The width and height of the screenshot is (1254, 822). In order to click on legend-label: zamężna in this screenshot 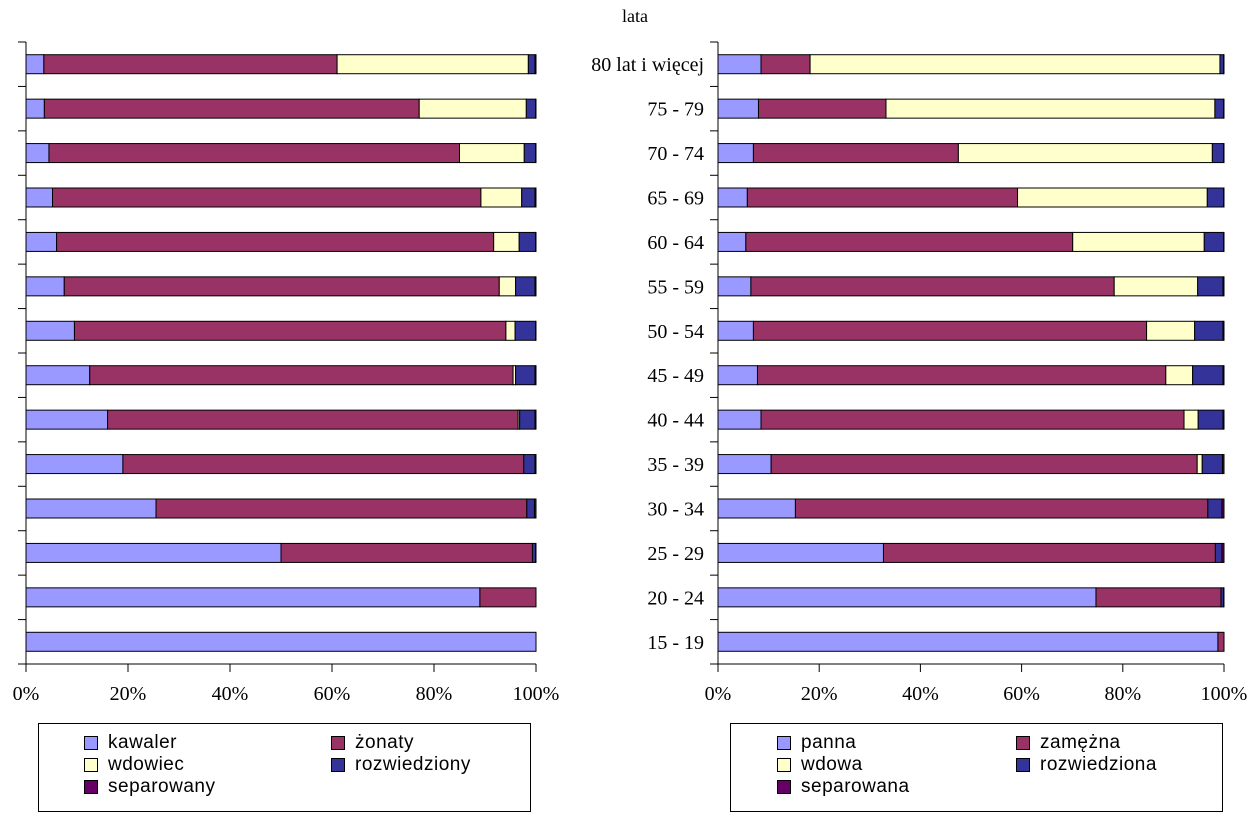, I will do `click(1080, 742)`.